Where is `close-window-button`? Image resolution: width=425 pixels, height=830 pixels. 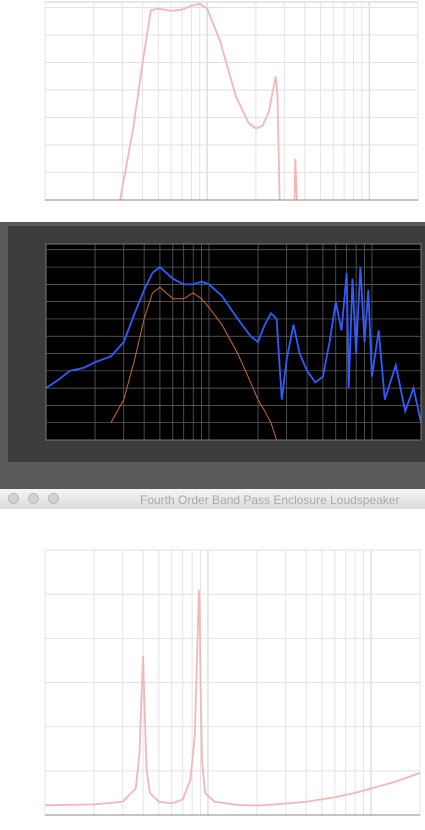 close-window-button is located at coordinates (13, 498).